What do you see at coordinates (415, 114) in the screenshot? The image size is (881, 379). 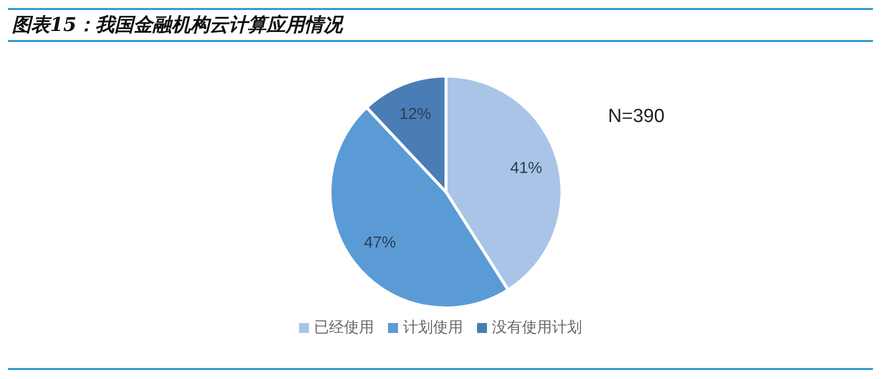 I see `data-label: 12%` at bounding box center [415, 114].